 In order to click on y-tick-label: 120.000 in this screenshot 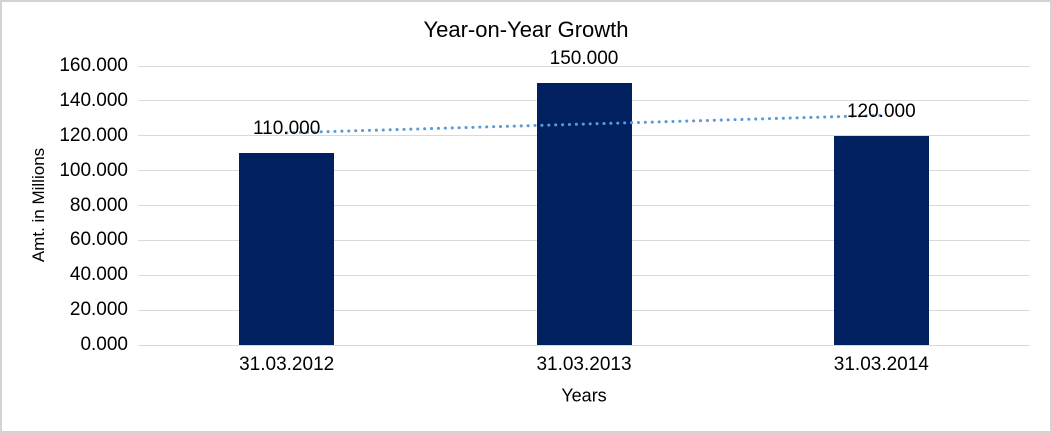, I will do `click(93, 135)`.